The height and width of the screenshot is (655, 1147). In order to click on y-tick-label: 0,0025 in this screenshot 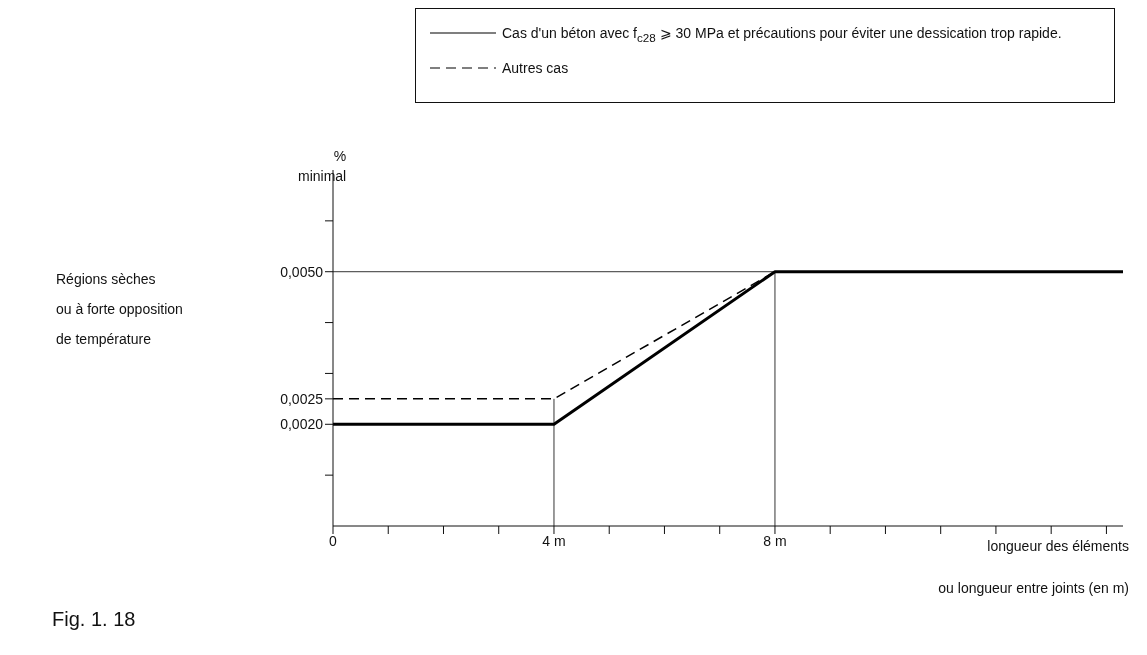, I will do `click(302, 398)`.